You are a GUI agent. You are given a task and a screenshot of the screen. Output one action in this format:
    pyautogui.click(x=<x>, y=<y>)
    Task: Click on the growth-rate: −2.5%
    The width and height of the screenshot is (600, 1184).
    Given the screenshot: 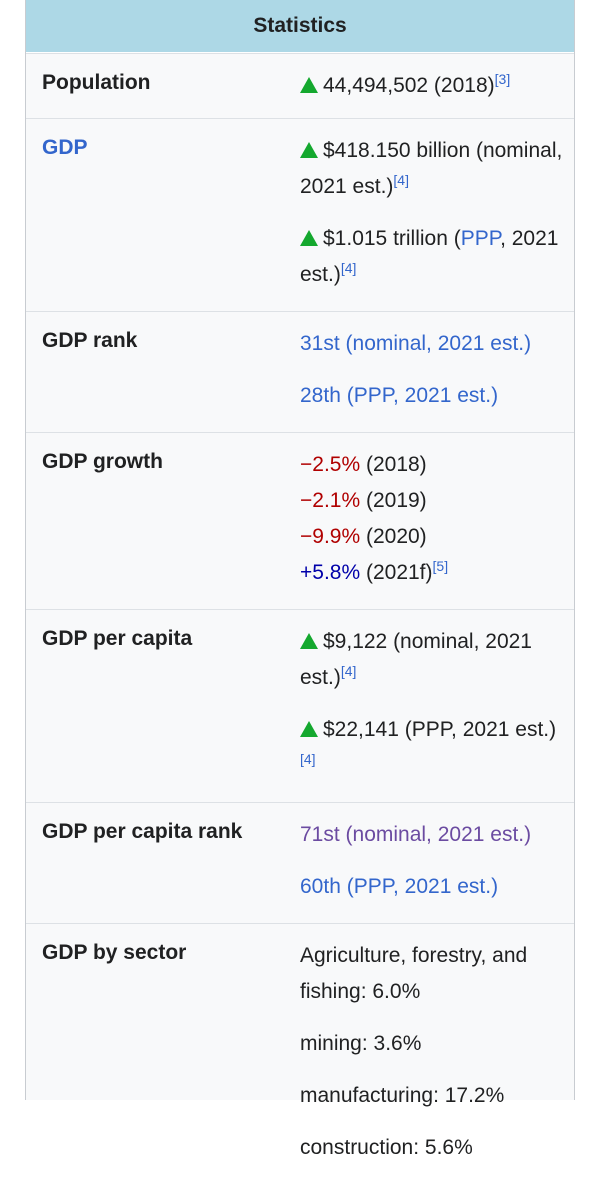 What is the action you would take?
    pyautogui.click(x=330, y=464)
    